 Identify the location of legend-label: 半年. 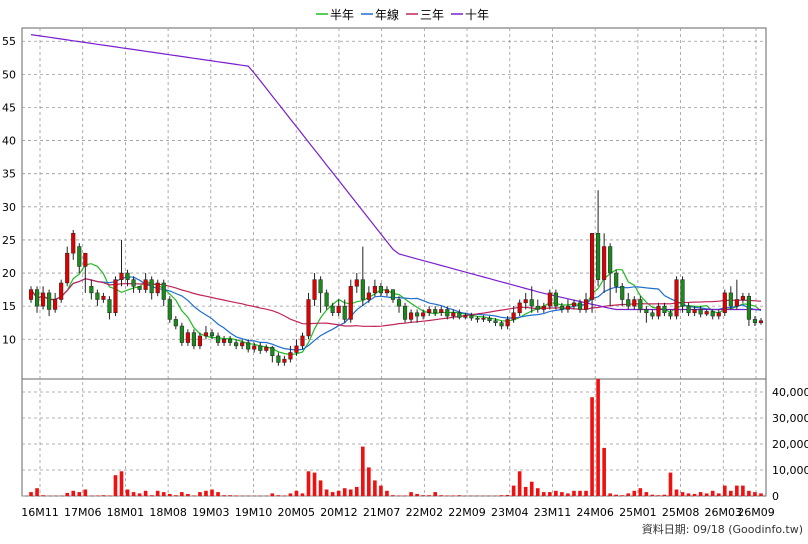
(342, 15).